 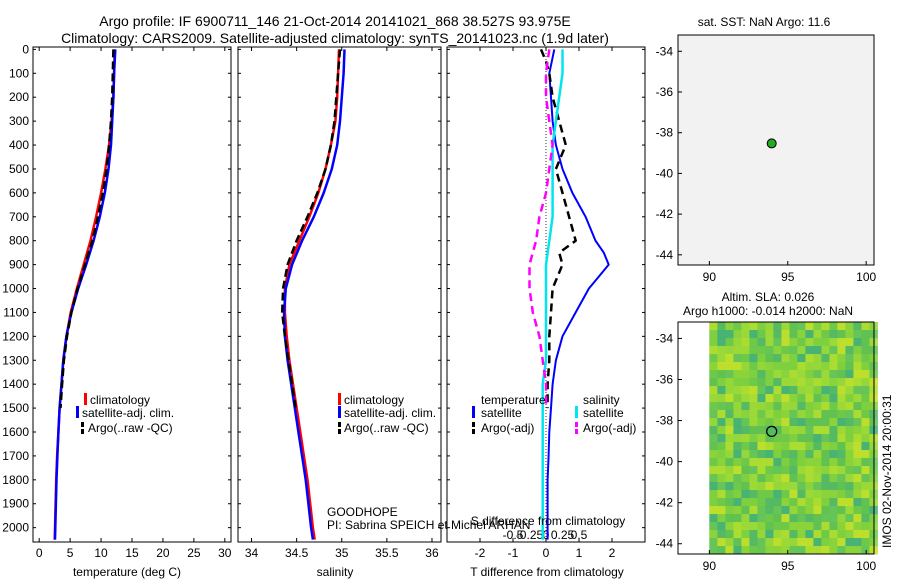 What do you see at coordinates (866, 277) in the screenshot?
I see `map-x-tick-label: 100` at bounding box center [866, 277].